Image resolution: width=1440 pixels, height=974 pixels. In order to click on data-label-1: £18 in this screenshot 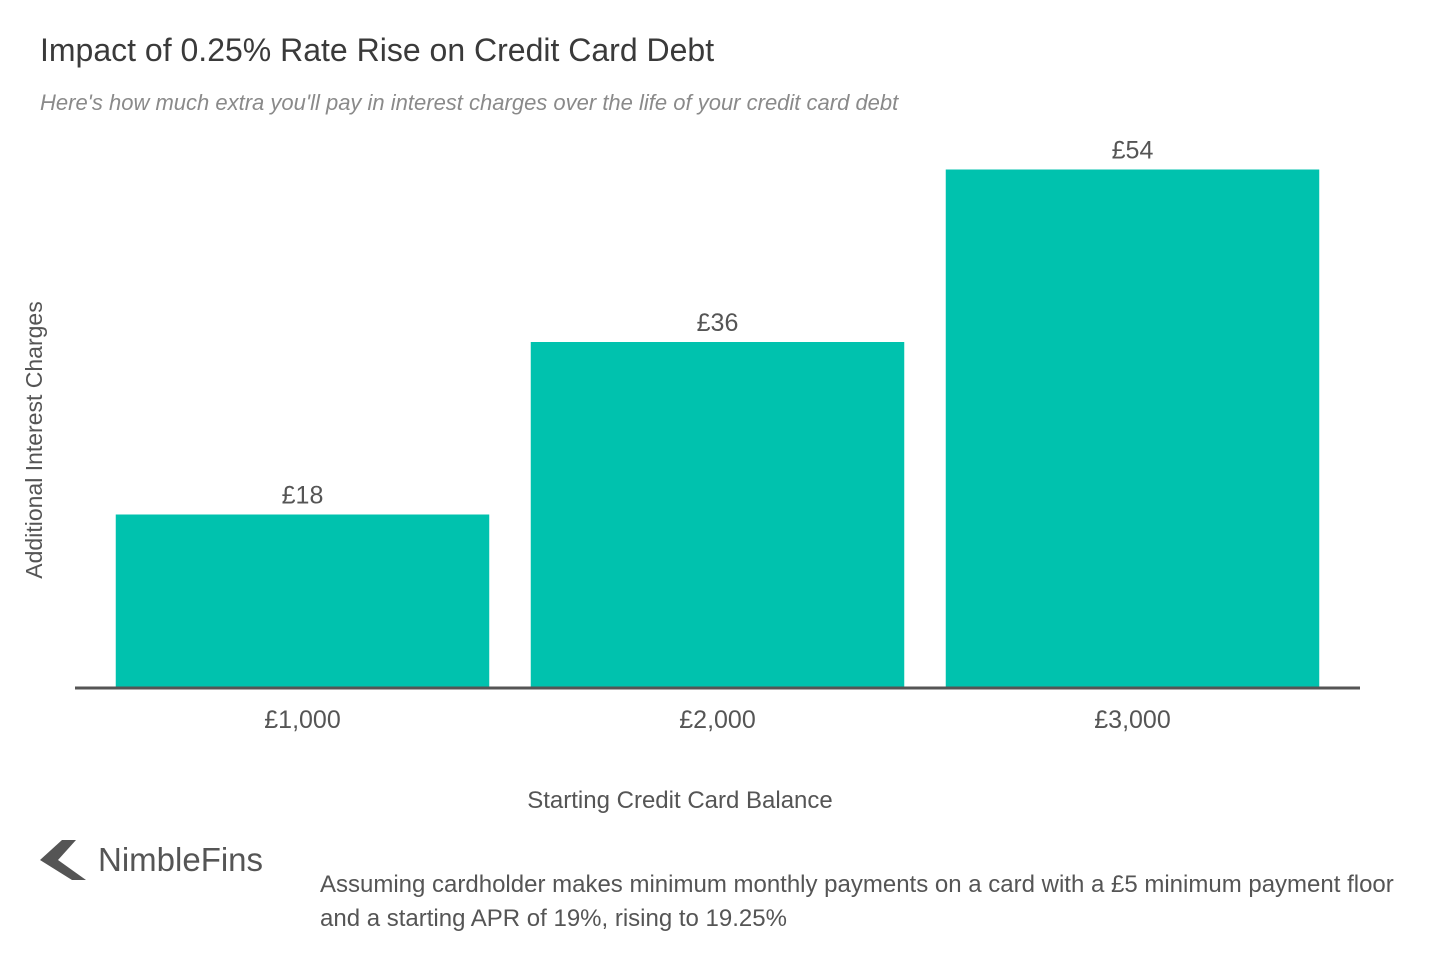, I will do `click(303, 496)`.